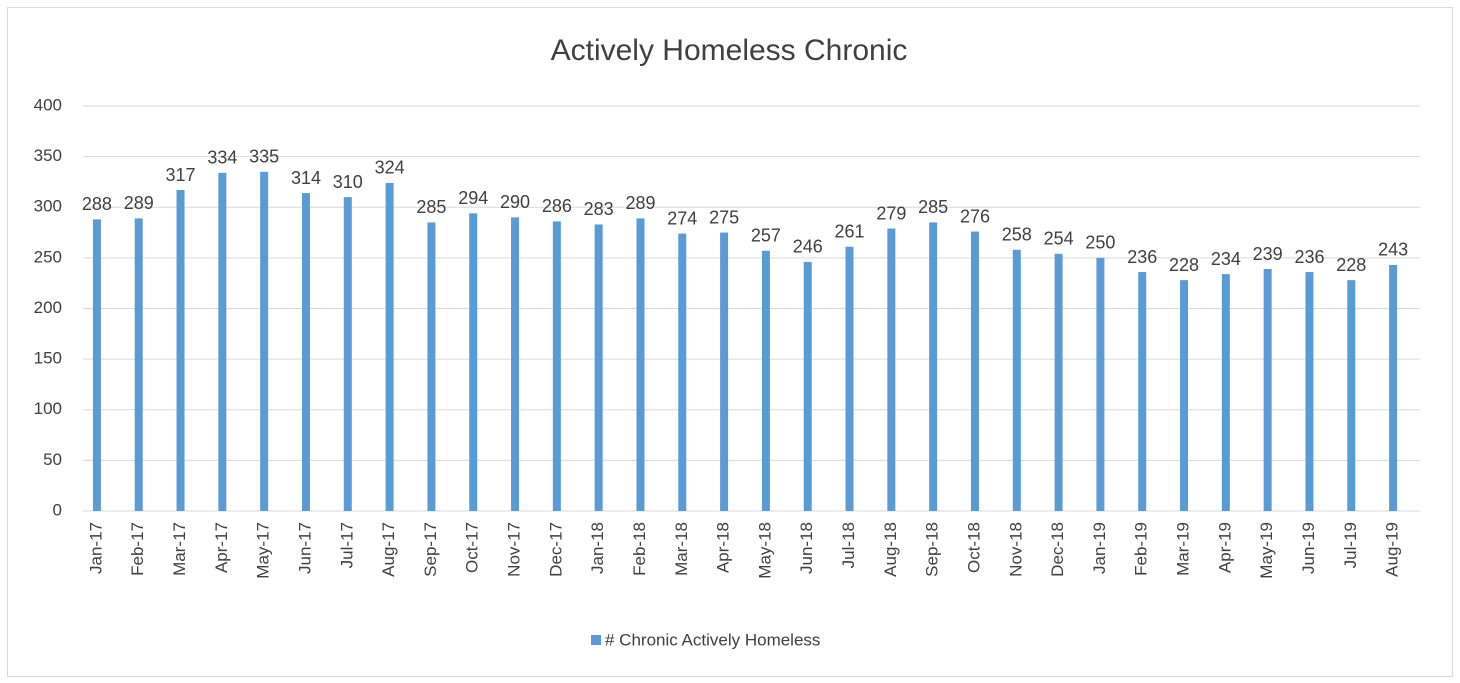  I want to click on x-tick-label: Oct-18, so click(973, 547).